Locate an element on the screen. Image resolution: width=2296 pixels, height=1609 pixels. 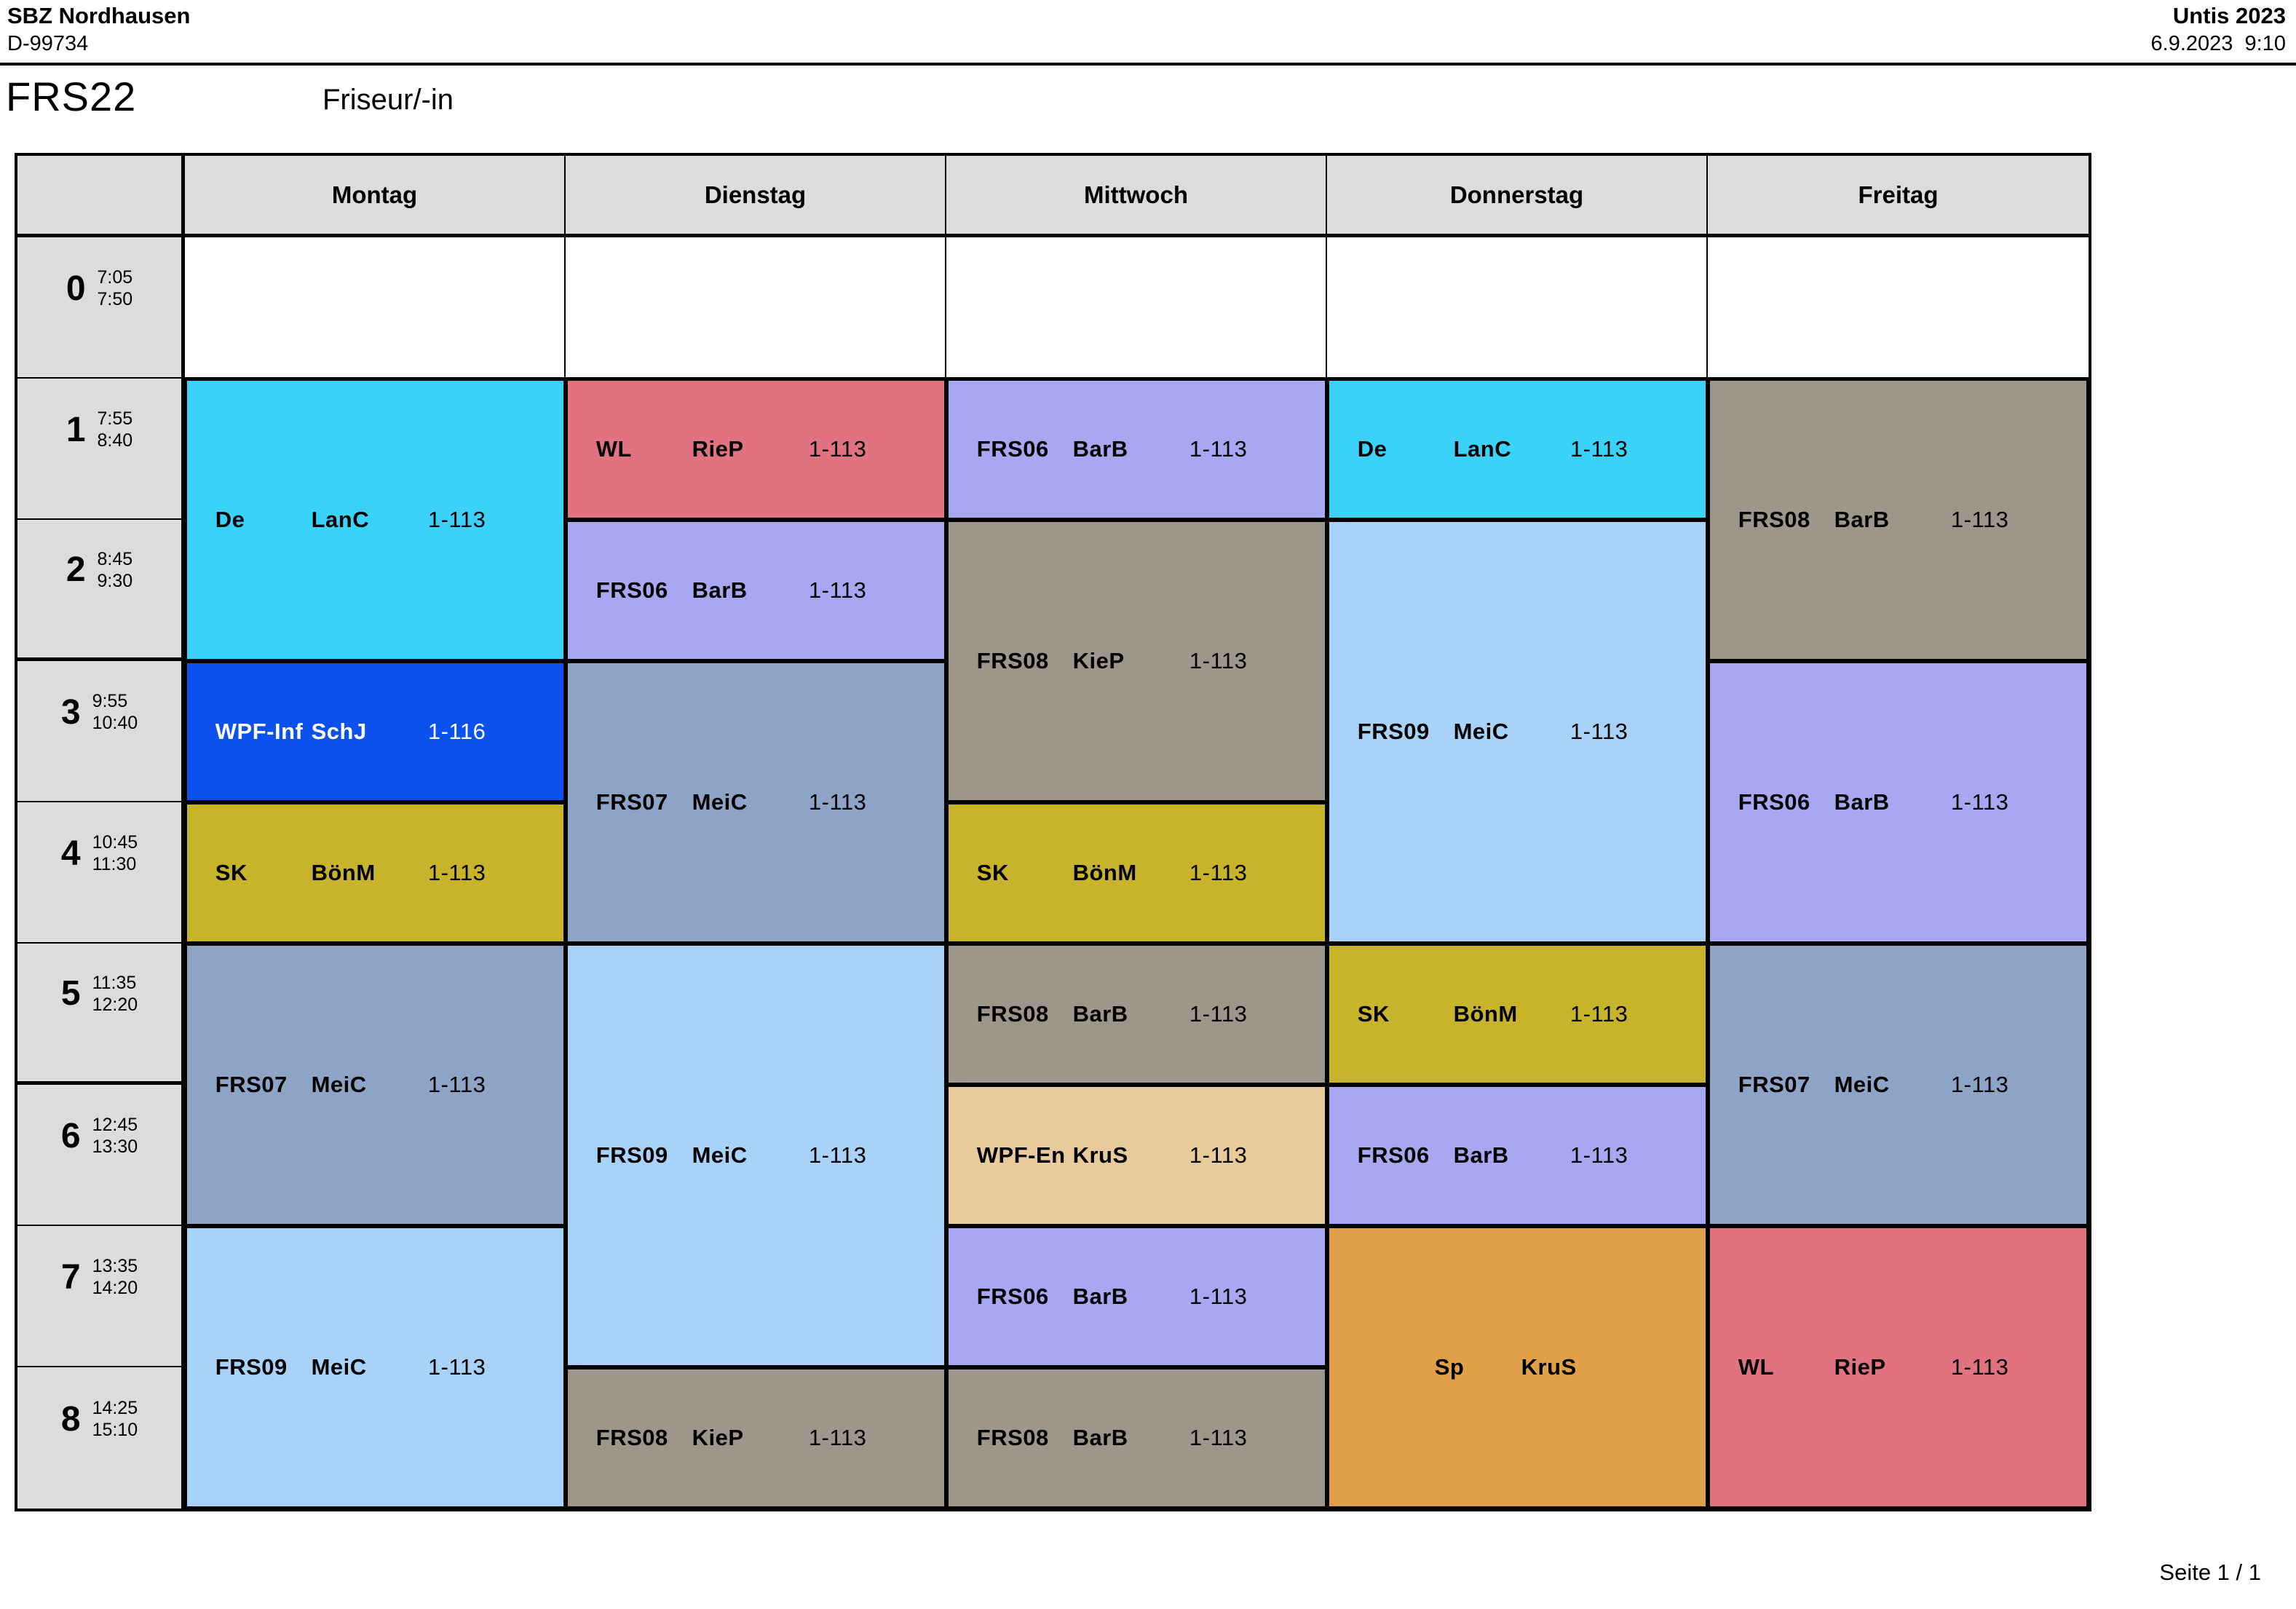
period-start-time: 8:45 is located at coordinates (115, 558).